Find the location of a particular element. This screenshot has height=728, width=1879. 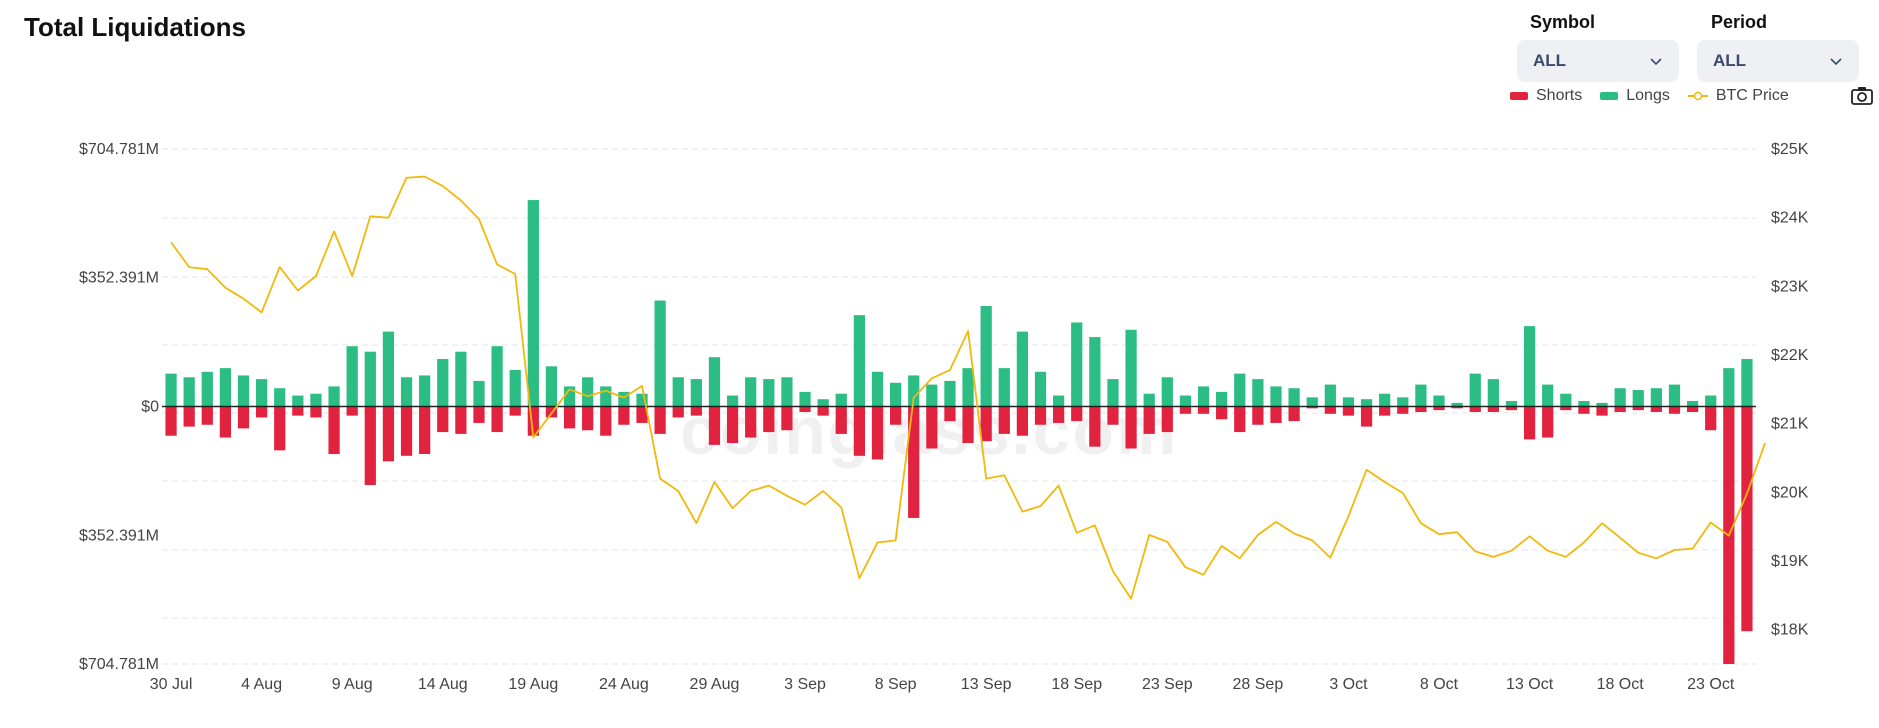

btc-price-swatch is located at coordinates (1697, 96).